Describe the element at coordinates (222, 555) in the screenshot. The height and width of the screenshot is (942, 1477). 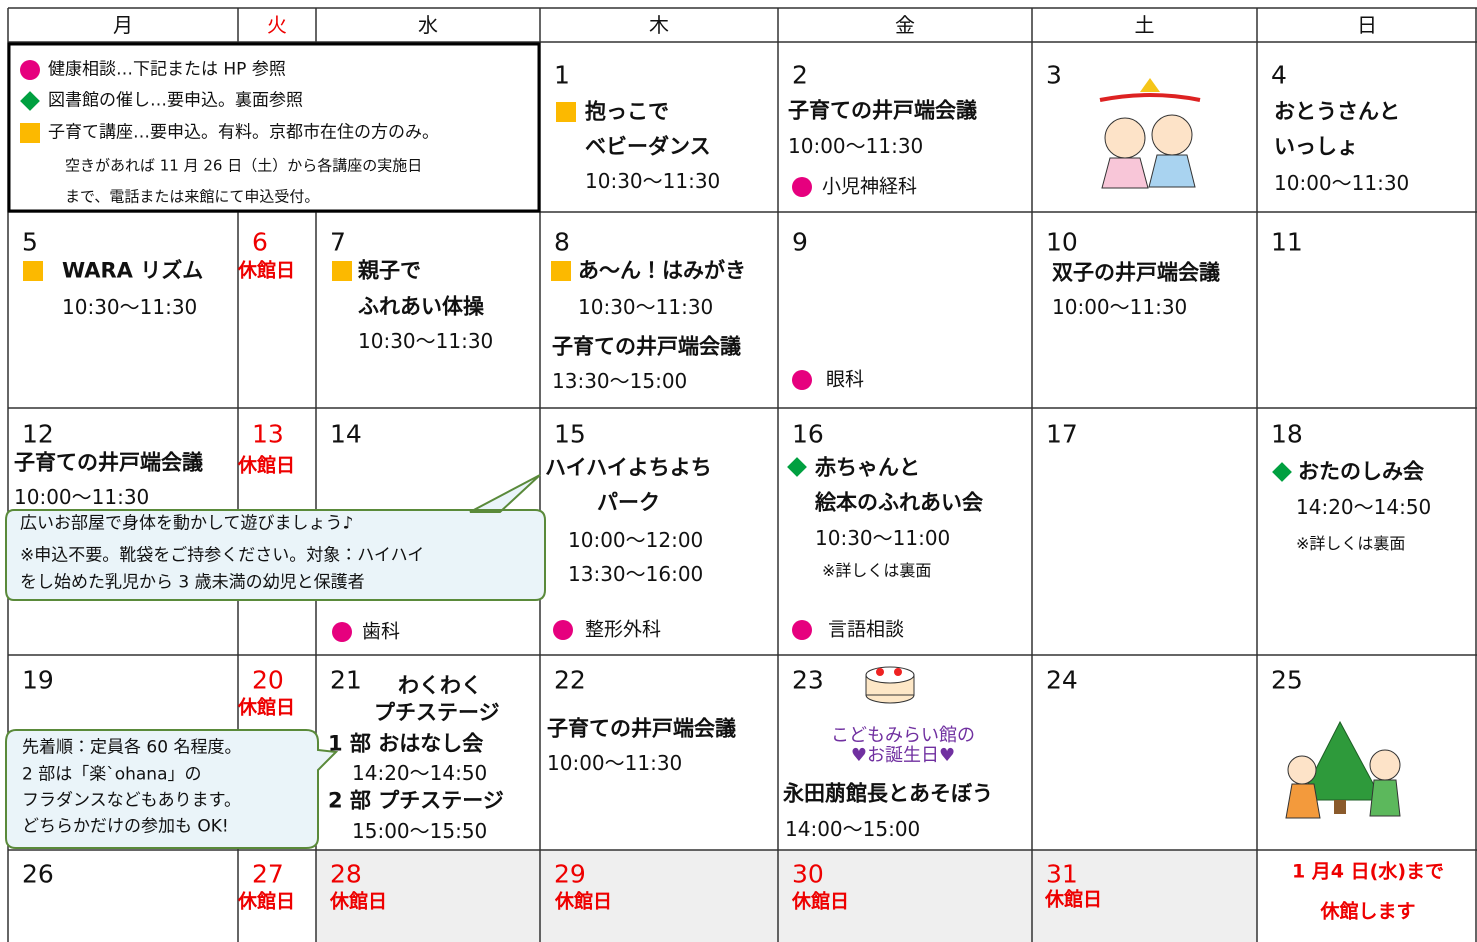
I see `callout-line: ※申込不要。靴袋をご持参ください。対象：ハイハイ` at that location.